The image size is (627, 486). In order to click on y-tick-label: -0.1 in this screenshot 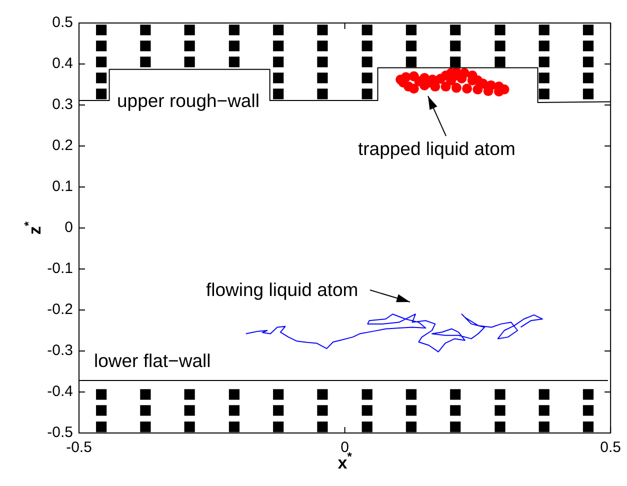, I will do `click(60, 269)`.